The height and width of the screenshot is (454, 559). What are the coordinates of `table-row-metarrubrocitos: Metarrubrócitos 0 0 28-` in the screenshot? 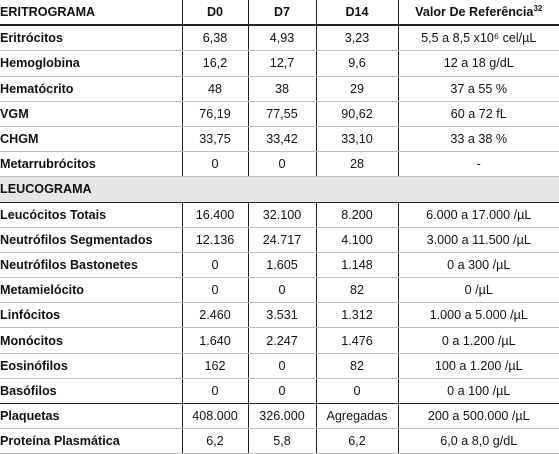 It's located at (279, 164).